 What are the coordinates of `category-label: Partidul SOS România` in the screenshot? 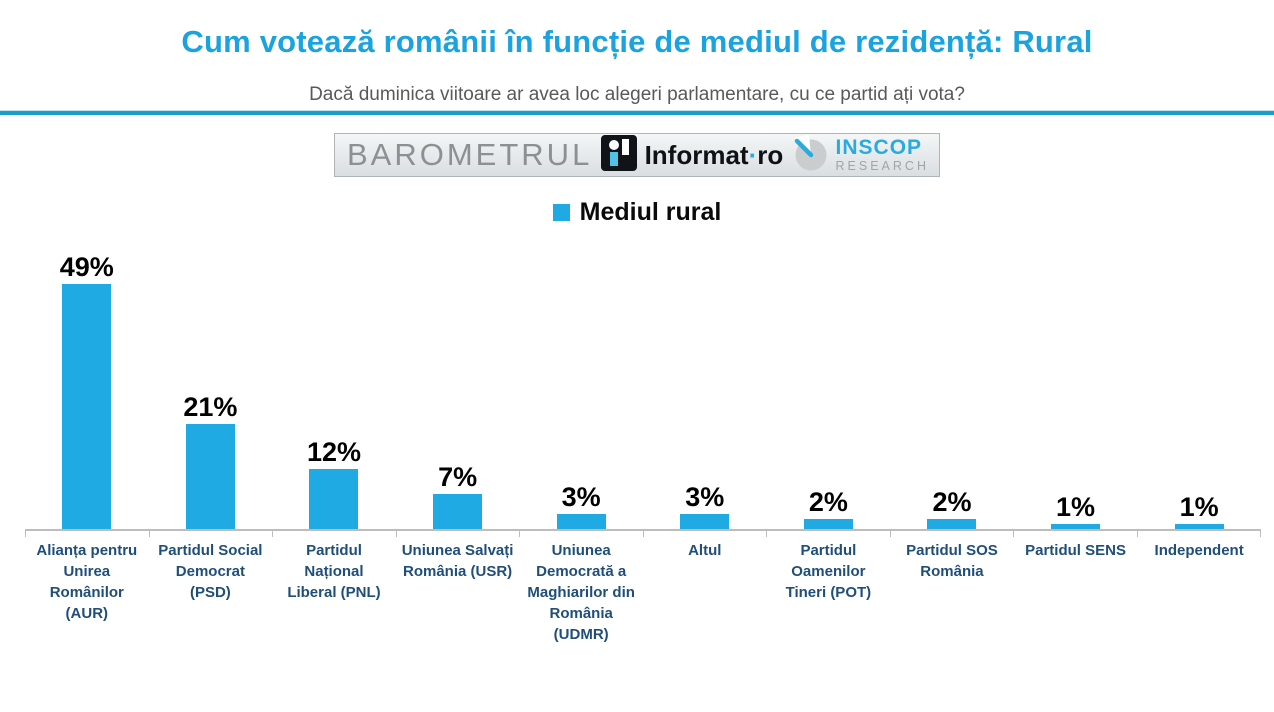 It's located at (952, 561).